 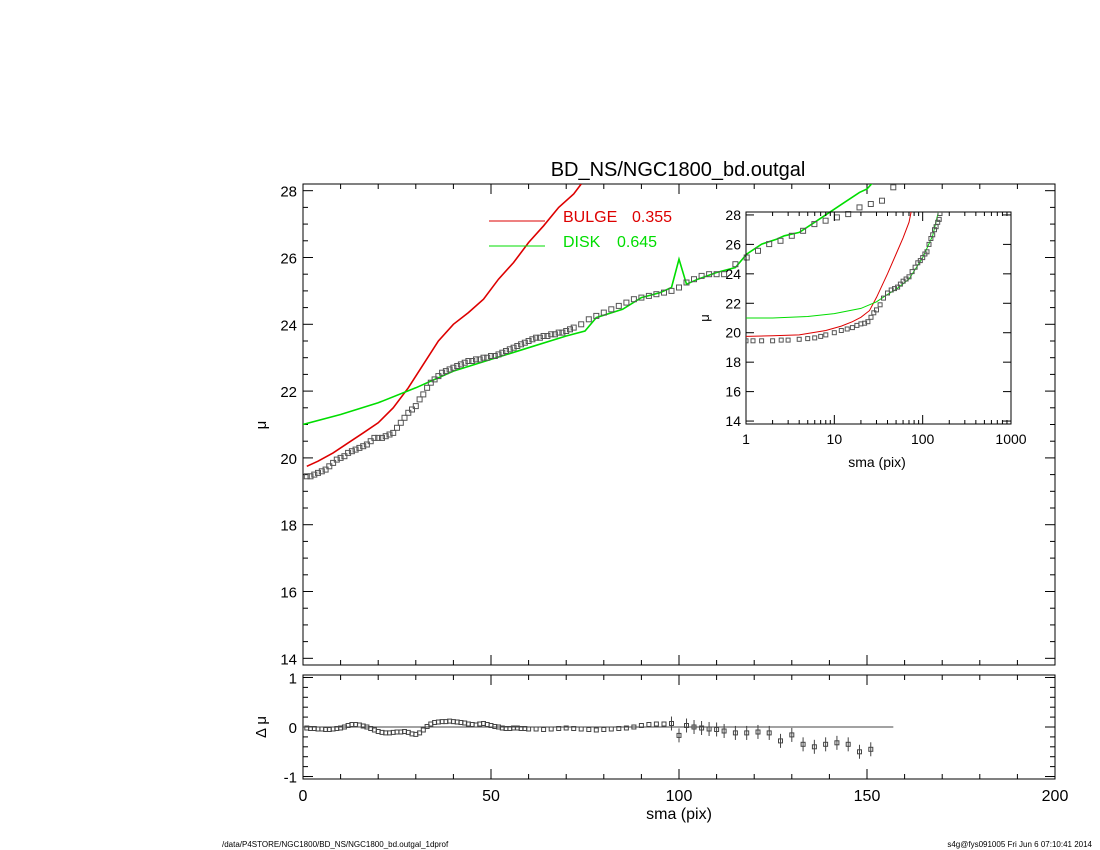 What do you see at coordinates (303, 796) in the screenshot?
I see `x-tick-label: 0` at bounding box center [303, 796].